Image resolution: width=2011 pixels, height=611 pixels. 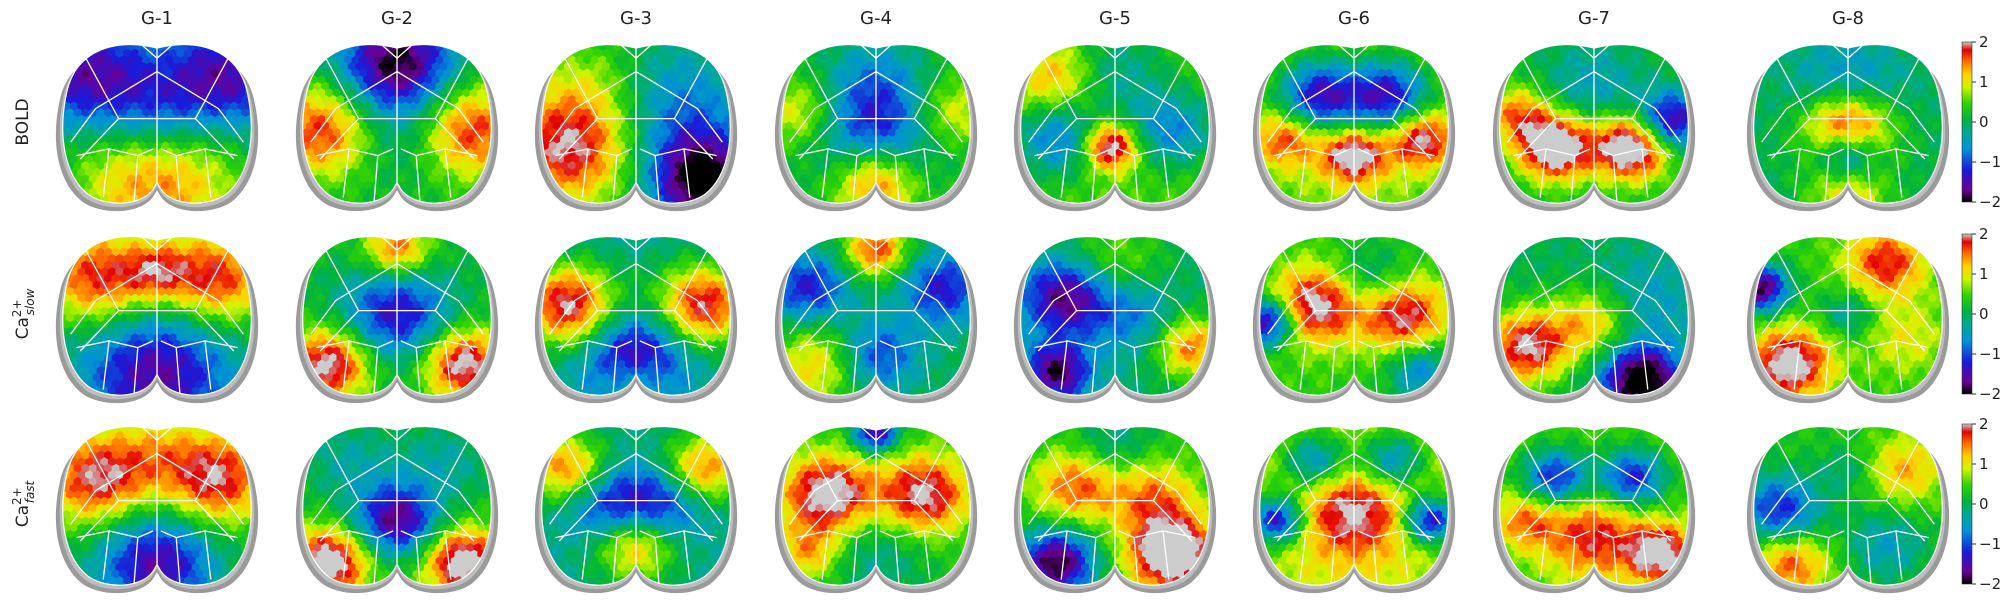 I want to click on column-title: G-1, so click(x=157, y=18).